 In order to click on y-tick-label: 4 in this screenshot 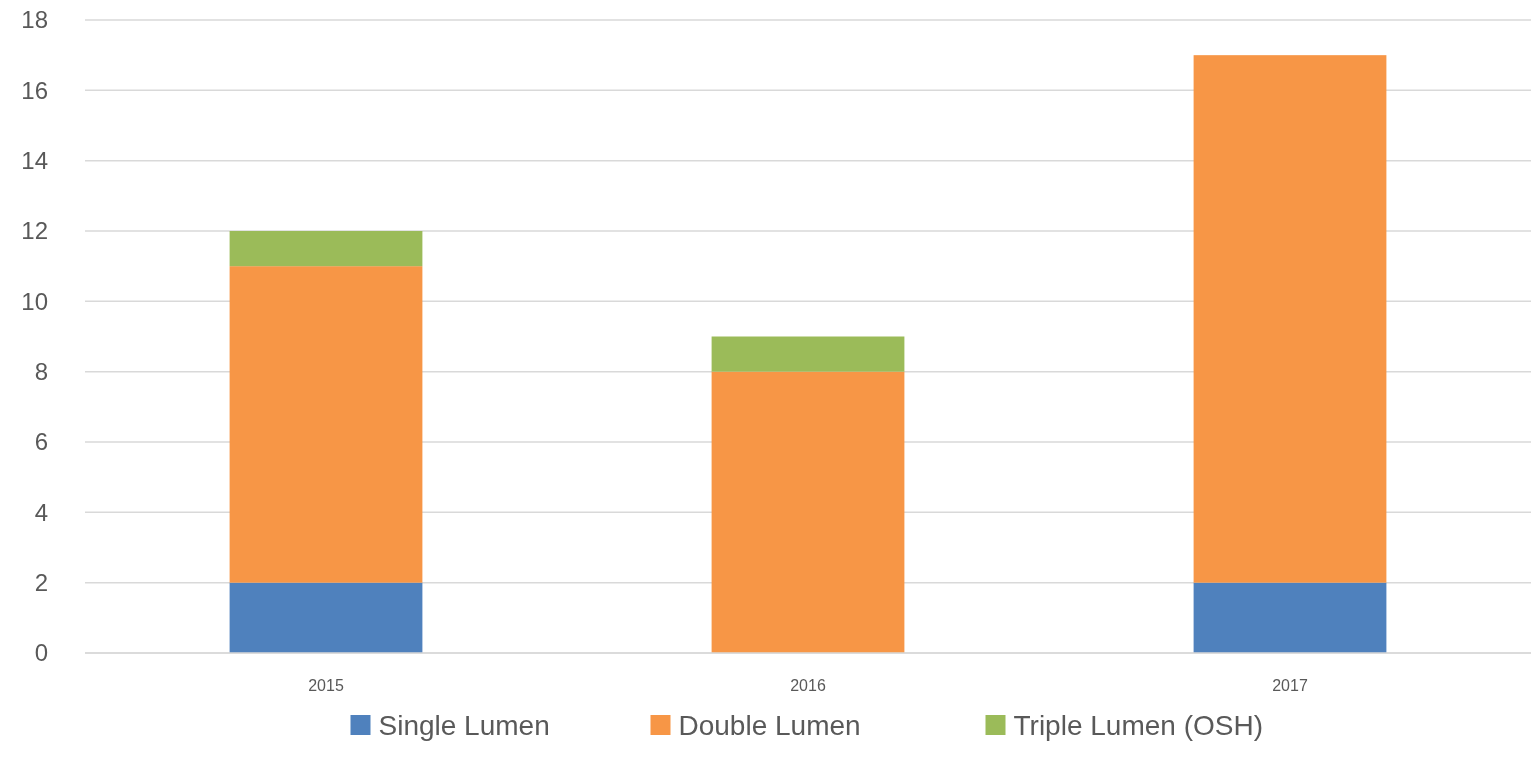, I will do `click(41, 512)`.